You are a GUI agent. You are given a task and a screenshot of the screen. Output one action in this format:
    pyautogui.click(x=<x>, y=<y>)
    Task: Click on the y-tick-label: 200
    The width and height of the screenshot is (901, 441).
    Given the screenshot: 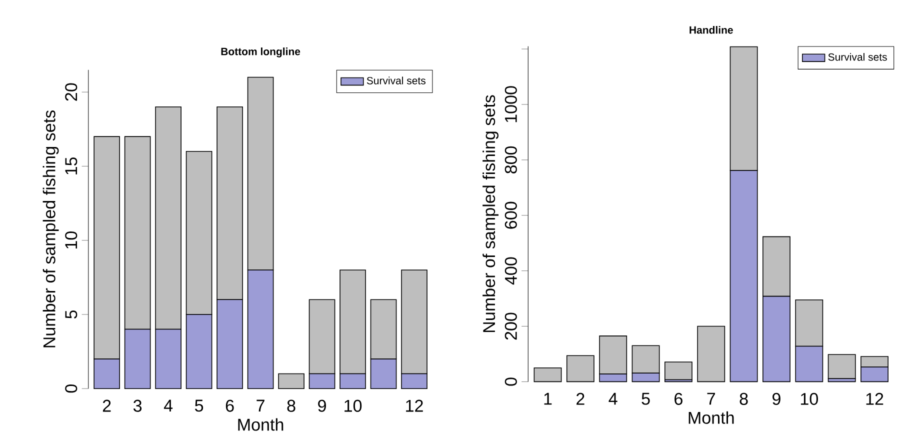 What is the action you would take?
    pyautogui.click(x=510, y=326)
    